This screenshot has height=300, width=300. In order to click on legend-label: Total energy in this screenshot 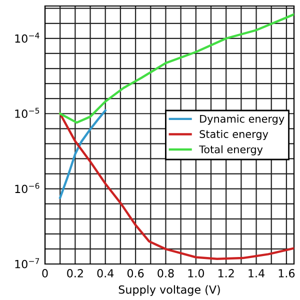, I will do `click(231, 150)`.